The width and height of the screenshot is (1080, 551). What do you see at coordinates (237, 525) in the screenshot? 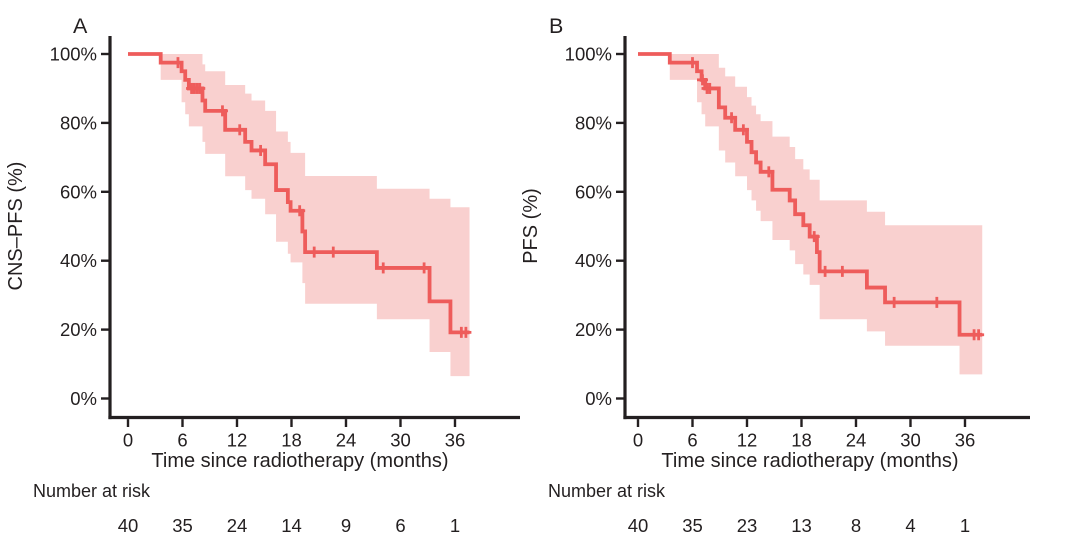
I see `risk-count: 24` at bounding box center [237, 525].